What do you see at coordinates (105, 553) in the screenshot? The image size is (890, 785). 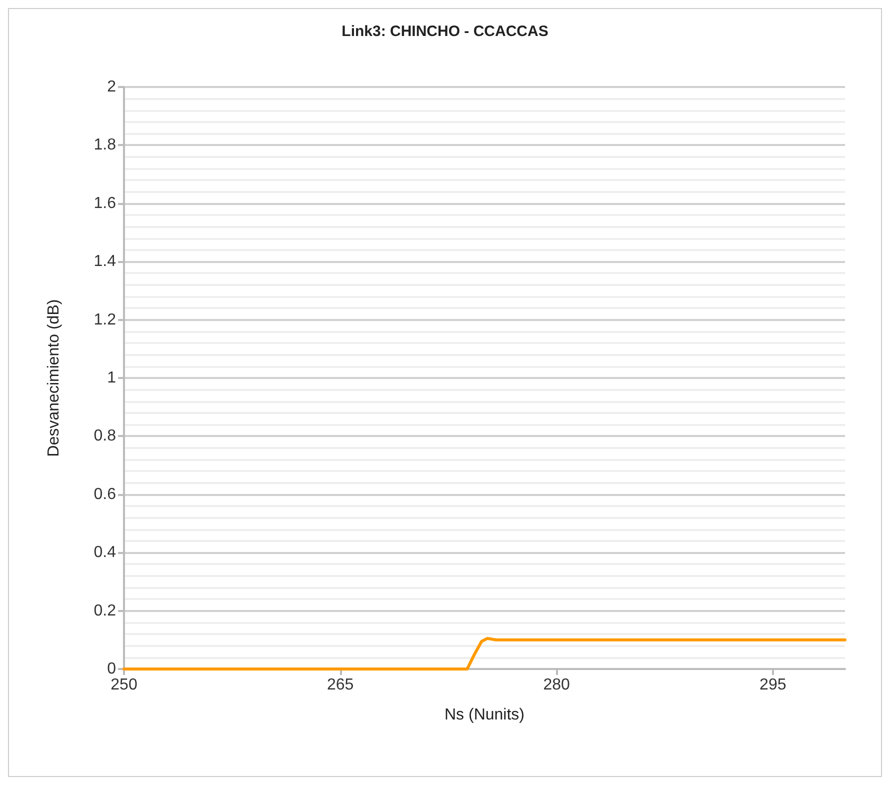 I see `y-tick-label: 0.4` at bounding box center [105, 553].